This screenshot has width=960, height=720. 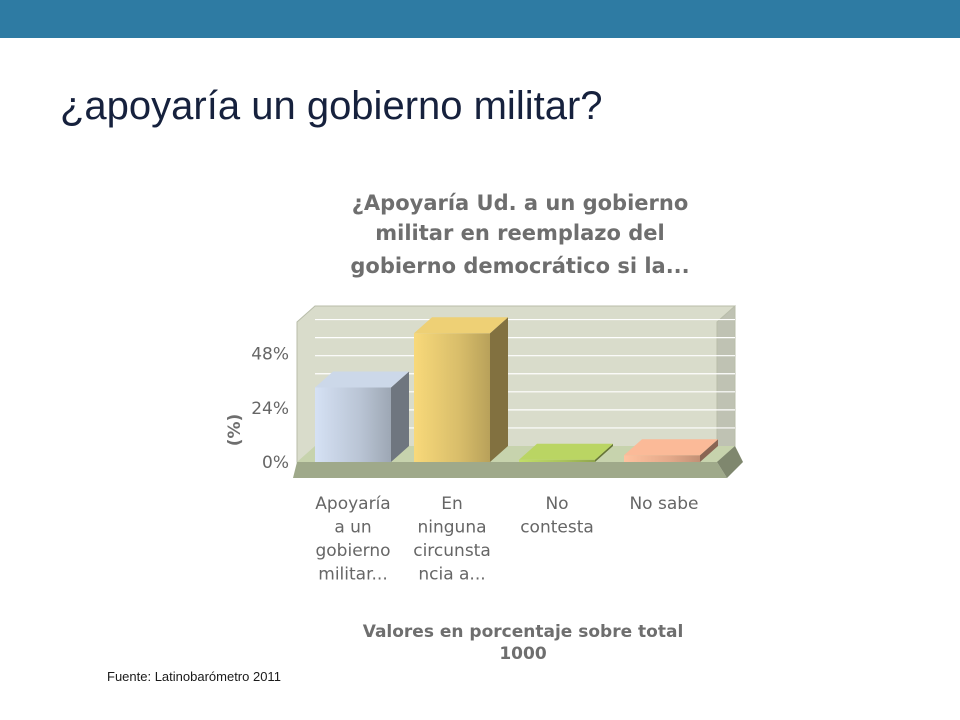 I want to click on source-note: Fuente: Latinobarómetro 2011, so click(x=194, y=676).